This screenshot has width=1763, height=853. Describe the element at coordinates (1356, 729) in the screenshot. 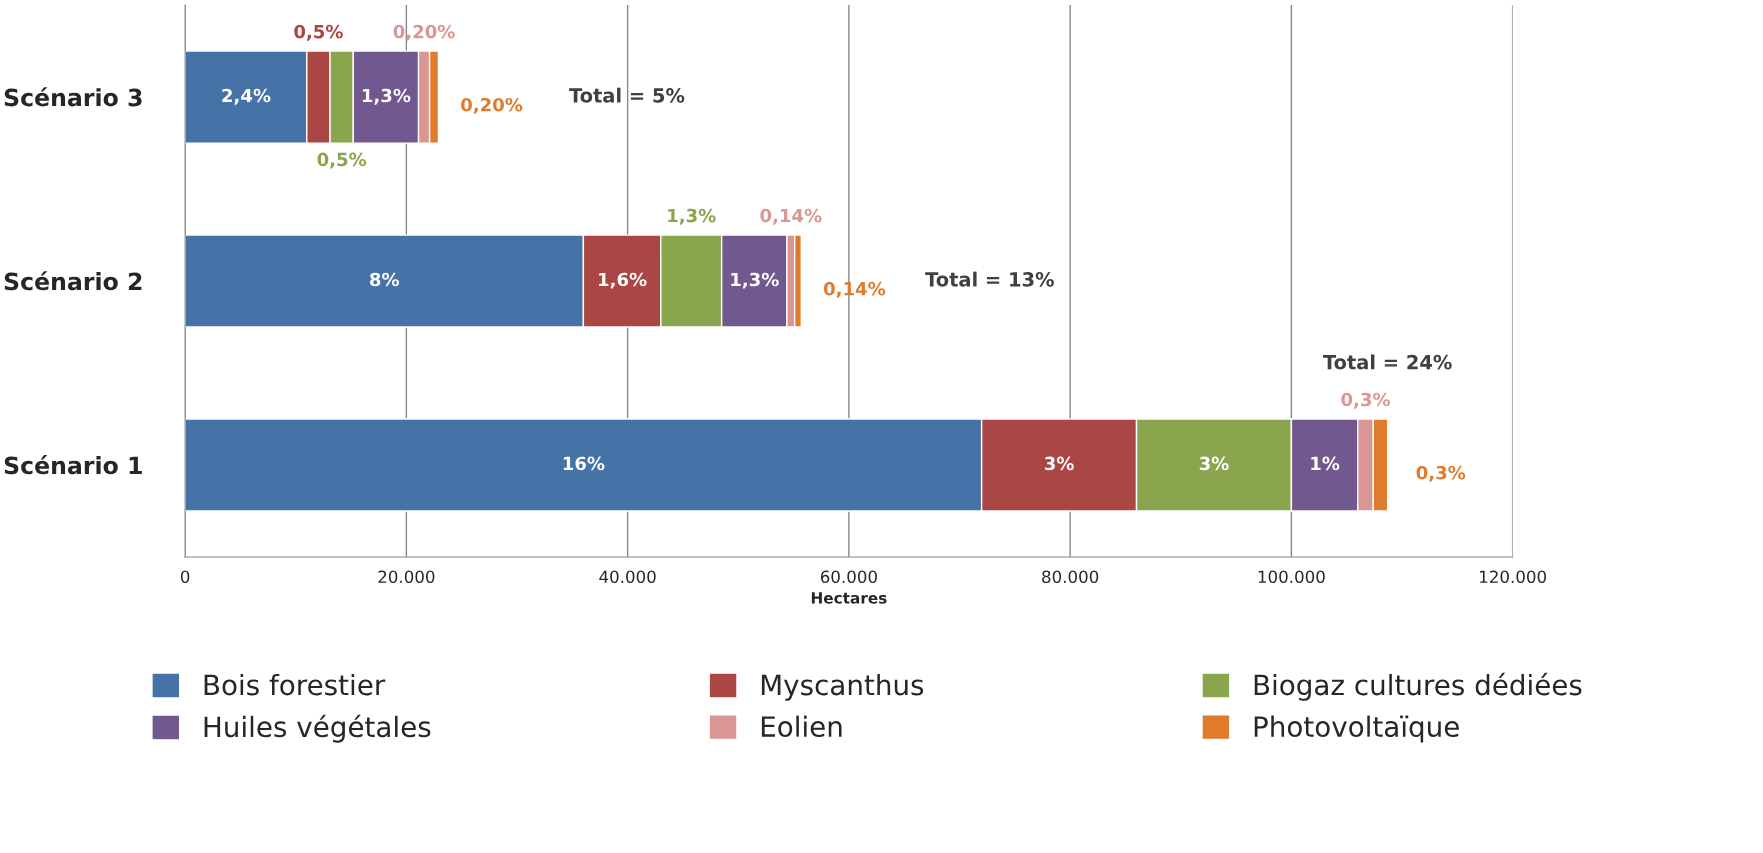

I see `legend-label: Photovoltaïque` at that location.